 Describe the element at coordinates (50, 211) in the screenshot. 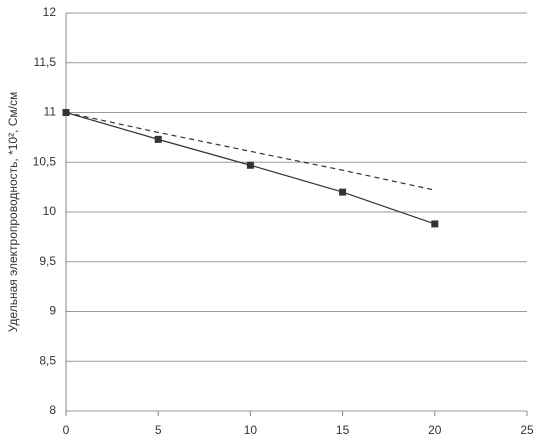

I see `y-tick-label: 10` at that location.